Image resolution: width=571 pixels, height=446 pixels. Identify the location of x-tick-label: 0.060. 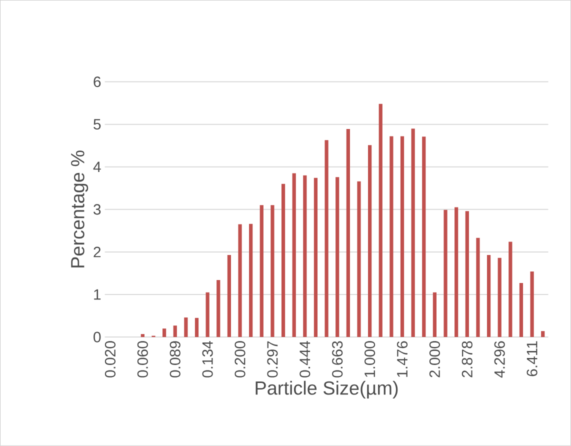
(142, 359).